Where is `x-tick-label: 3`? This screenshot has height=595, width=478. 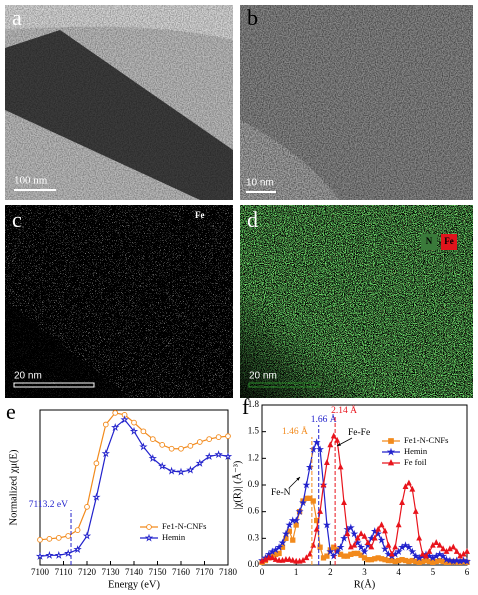 x-tick-label: 3 is located at coordinates (364, 572).